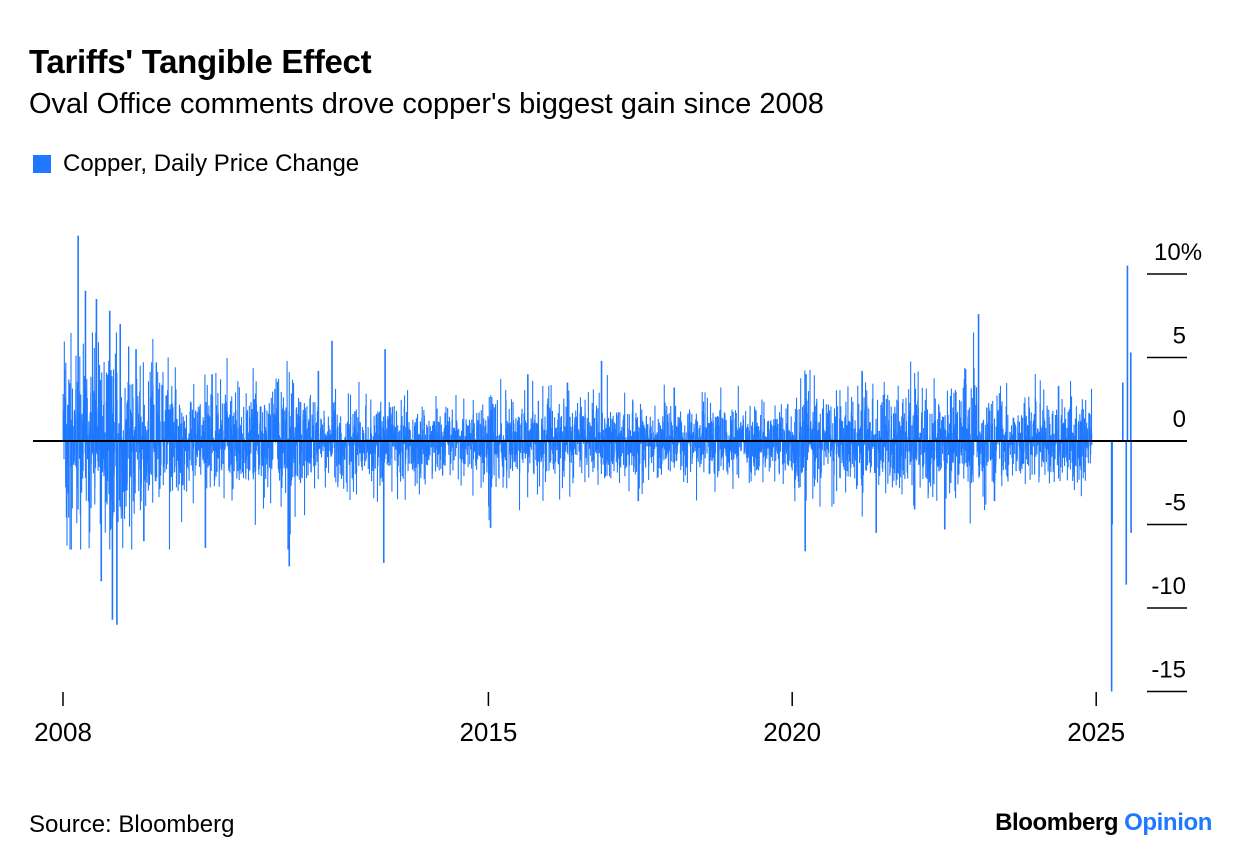  What do you see at coordinates (1178, 252) in the screenshot?
I see `y-tick-label: 10%` at bounding box center [1178, 252].